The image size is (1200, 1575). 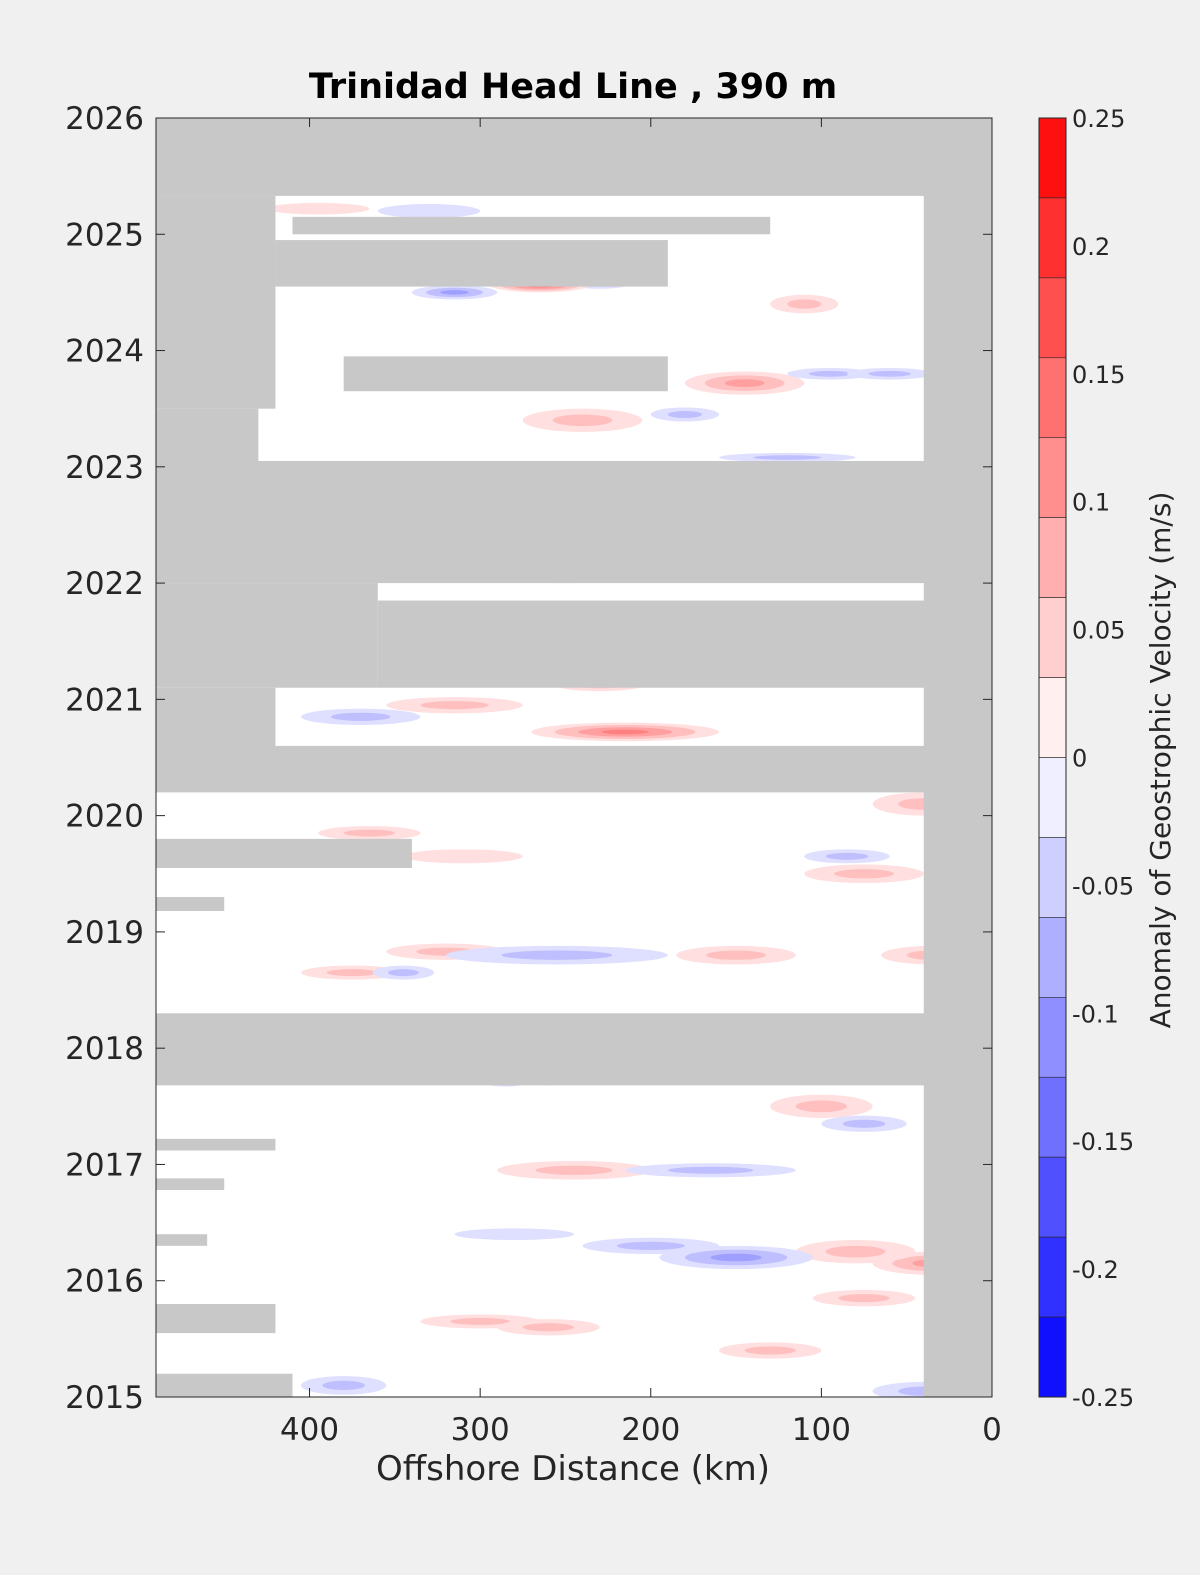 I want to click on y-tick-label: 2024, so click(x=104, y=352).